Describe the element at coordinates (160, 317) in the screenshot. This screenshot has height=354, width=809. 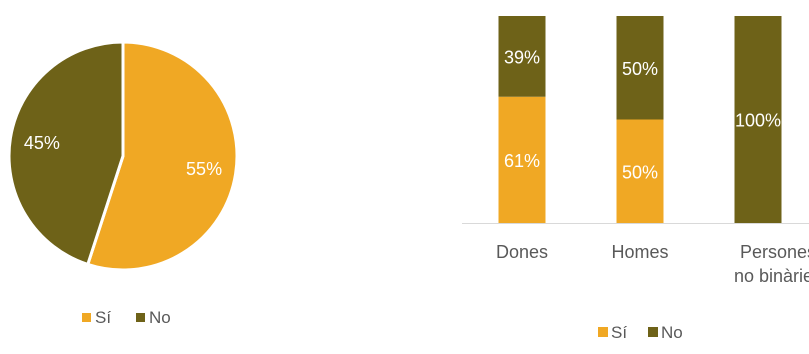
I see `pie-legend-label-no: No` at that location.